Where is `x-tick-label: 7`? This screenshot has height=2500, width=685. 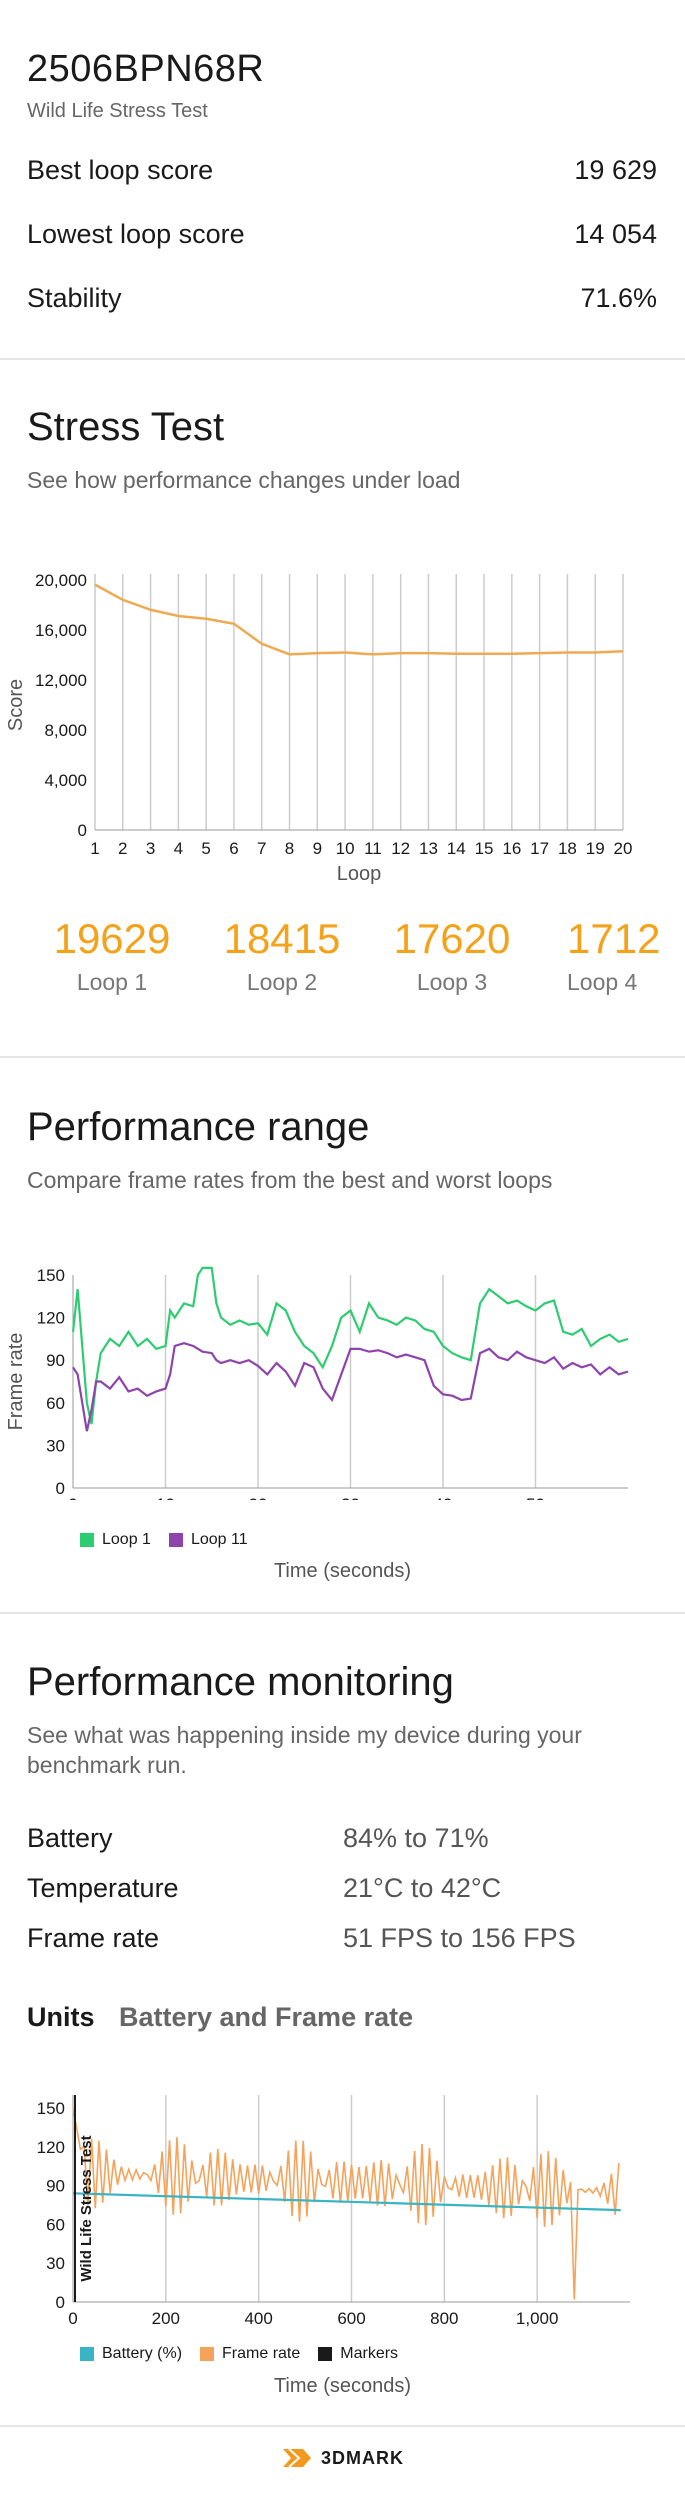
x-tick-label: 7 is located at coordinates (261, 848).